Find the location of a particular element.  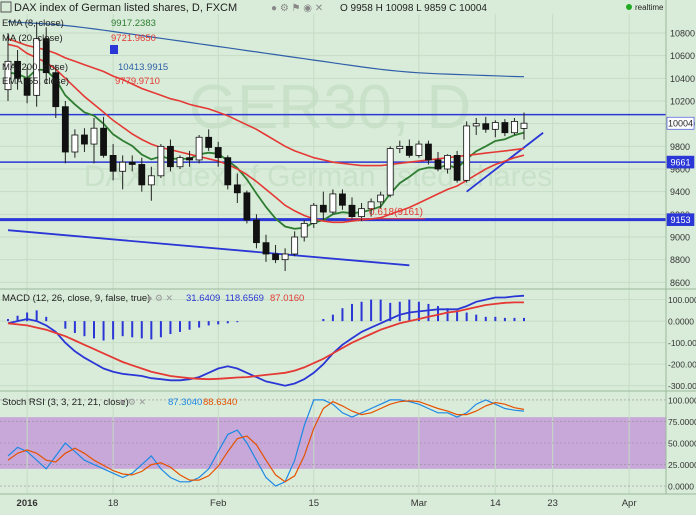

ma20-legend-label: MA (20, close) is located at coordinates (32, 38).